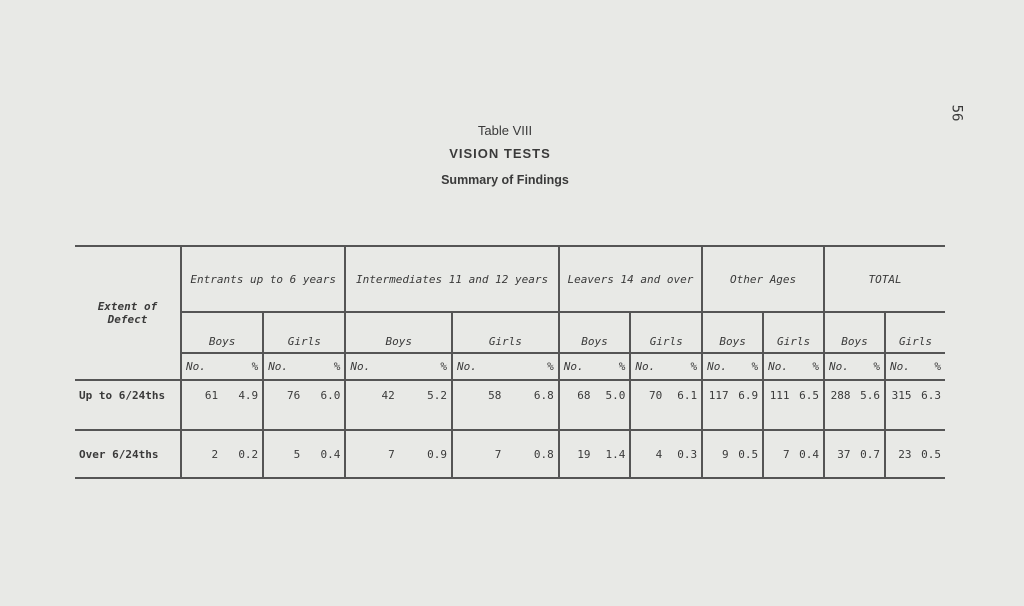  Describe the element at coordinates (478, 405) in the screenshot. I see `count-cell: 58` at that location.